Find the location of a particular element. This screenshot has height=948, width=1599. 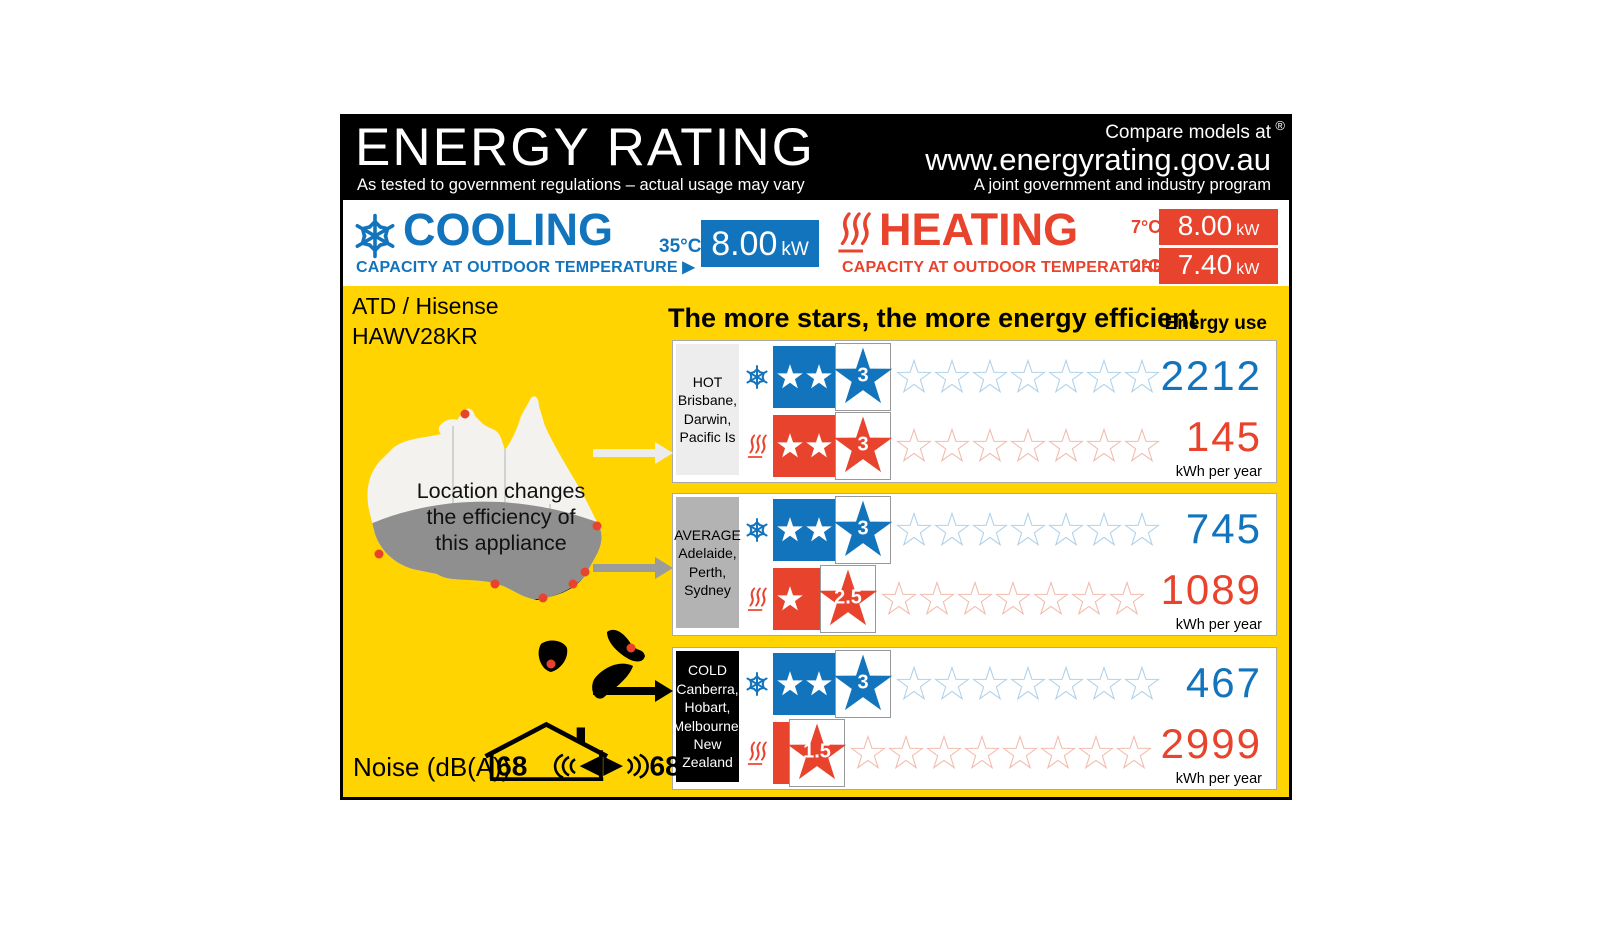

zone-city: Pacific Is is located at coordinates (707, 436).